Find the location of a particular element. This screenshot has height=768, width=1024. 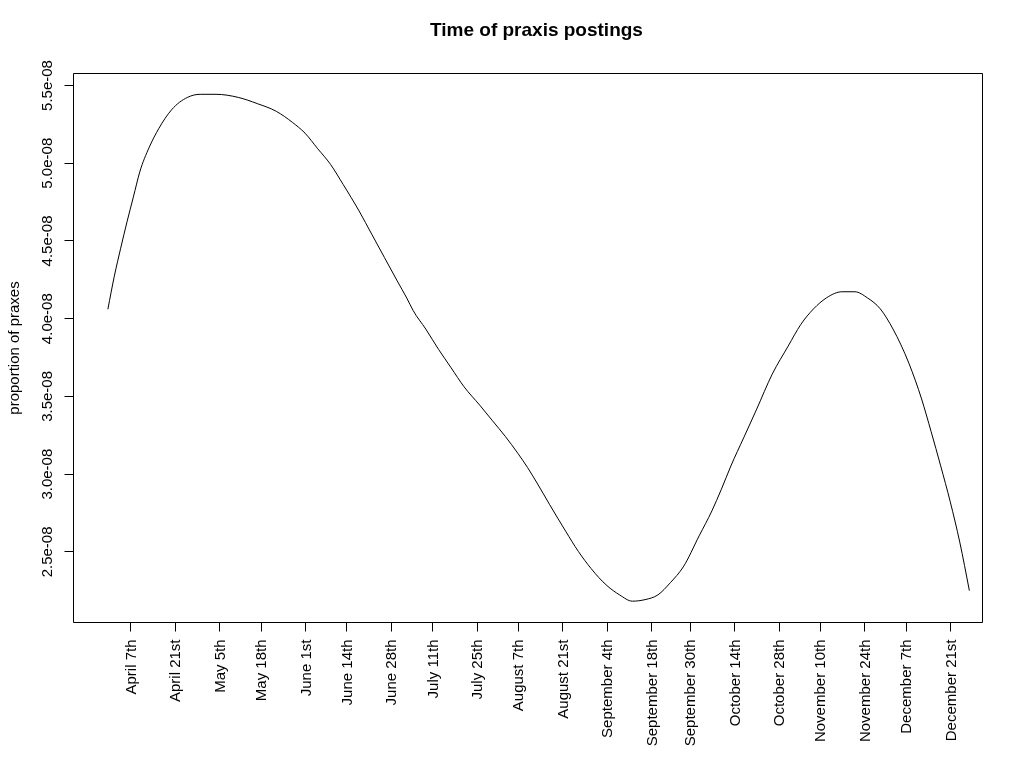

y-axis-title: proportion of praxes is located at coordinates (13, 348).